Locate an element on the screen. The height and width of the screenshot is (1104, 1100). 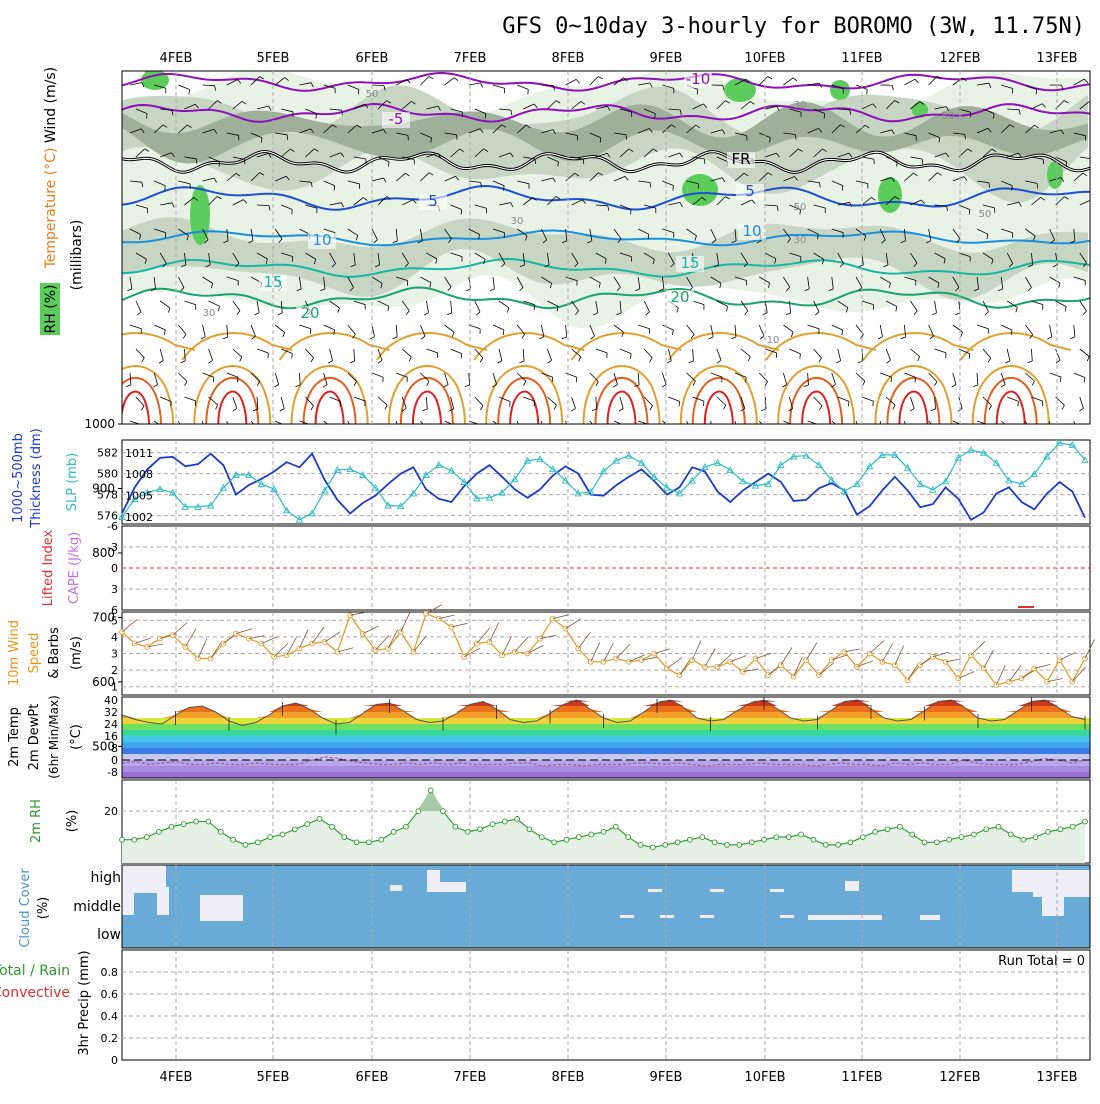
temp2m-label-3: (6hr Min/Max) is located at coordinates (54, 737).